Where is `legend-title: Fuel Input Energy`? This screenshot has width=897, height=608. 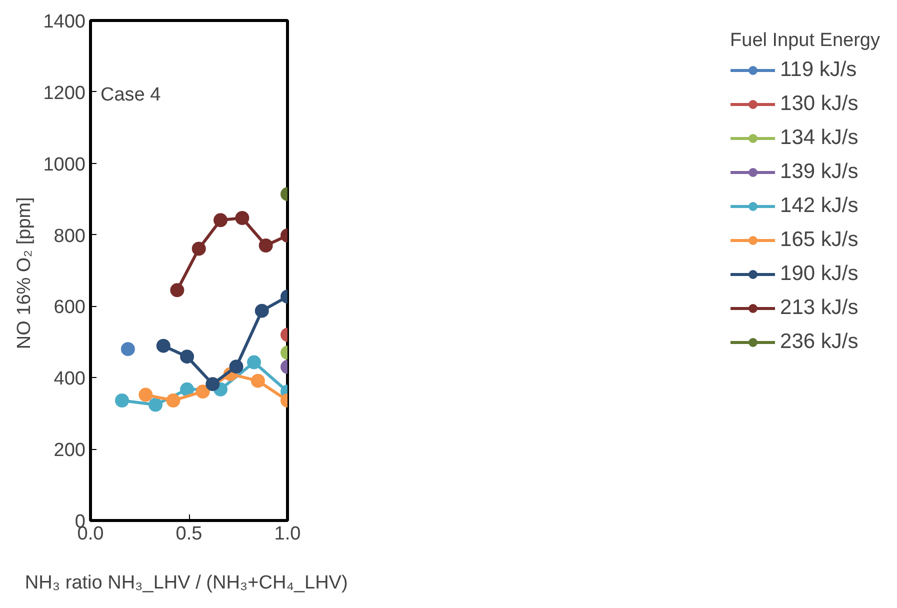 legend-title: Fuel Input Energy is located at coordinates (805, 41).